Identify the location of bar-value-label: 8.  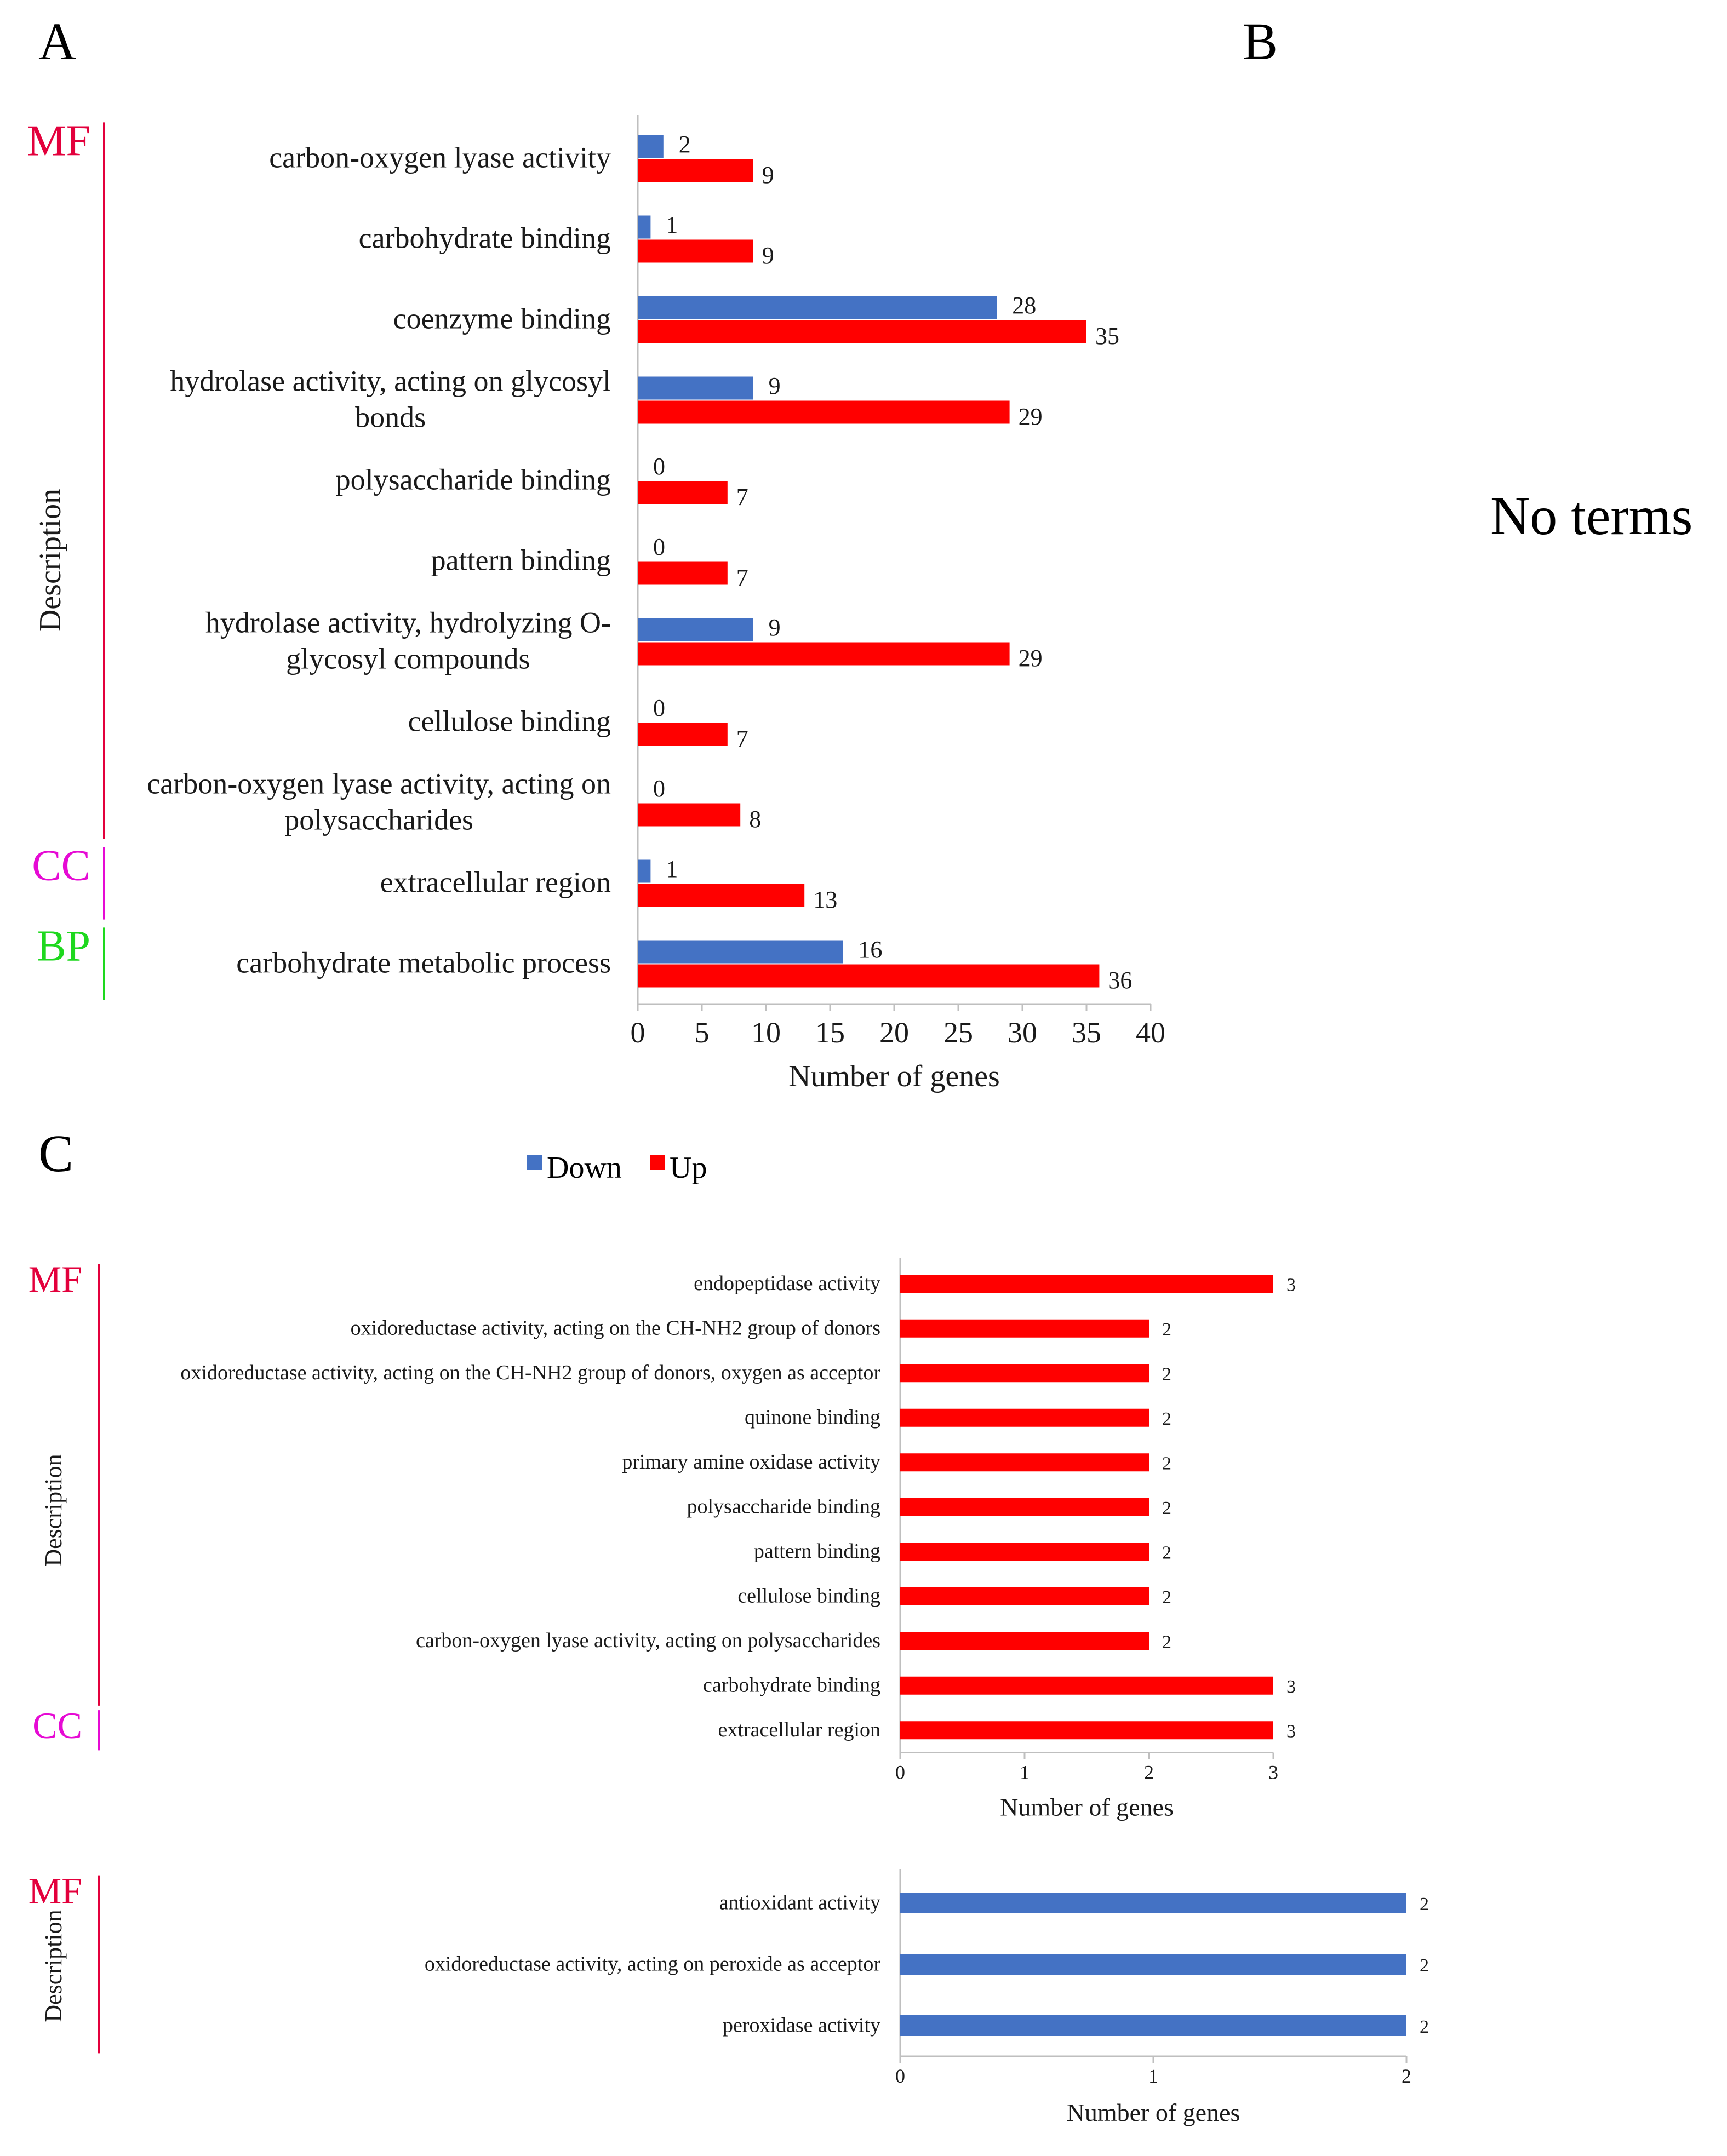
(755, 819).